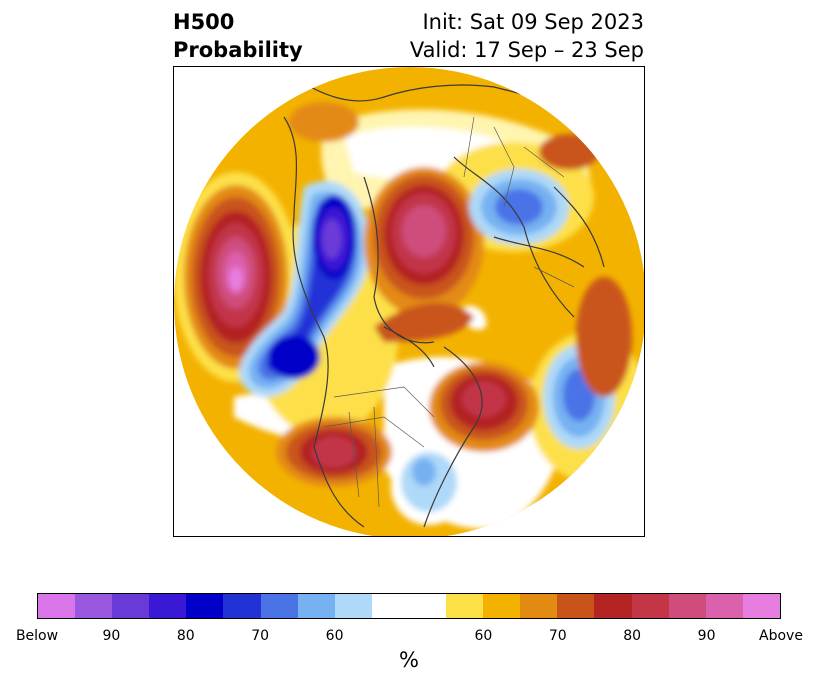 This screenshot has width=819, height=686. What do you see at coordinates (781, 636) in the screenshot?
I see `colorbar-tick-label: Above` at bounding box center [781, 636].